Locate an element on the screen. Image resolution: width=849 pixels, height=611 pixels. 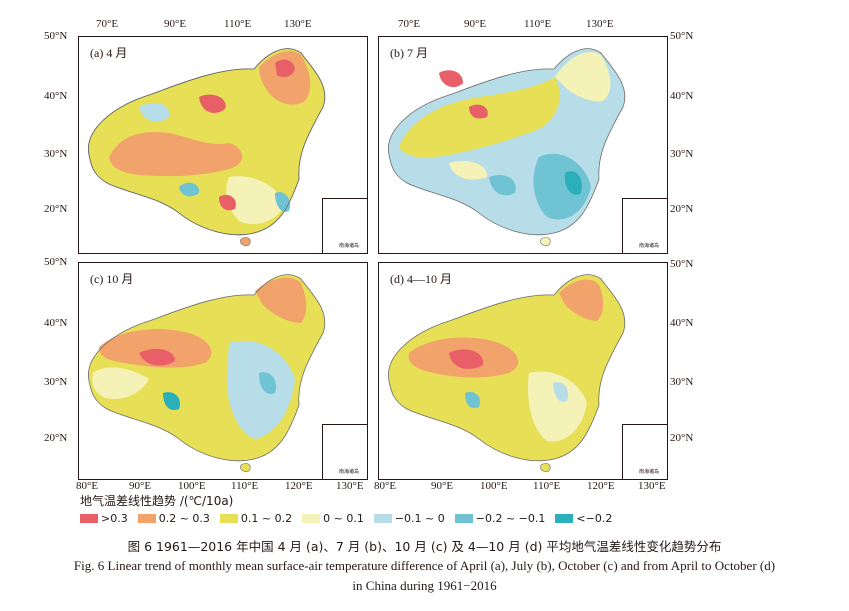
legend-item: −0.2 ~ −0.1 is located at coordinates (500, 518).